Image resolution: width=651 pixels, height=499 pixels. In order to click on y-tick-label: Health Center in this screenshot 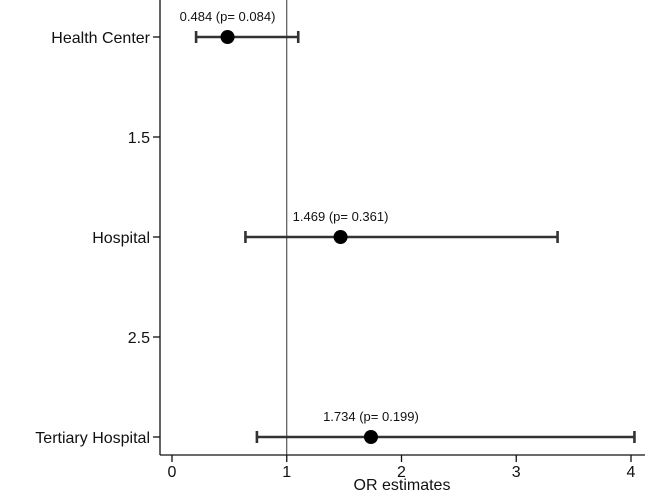, I will do `click(100, 38)`.